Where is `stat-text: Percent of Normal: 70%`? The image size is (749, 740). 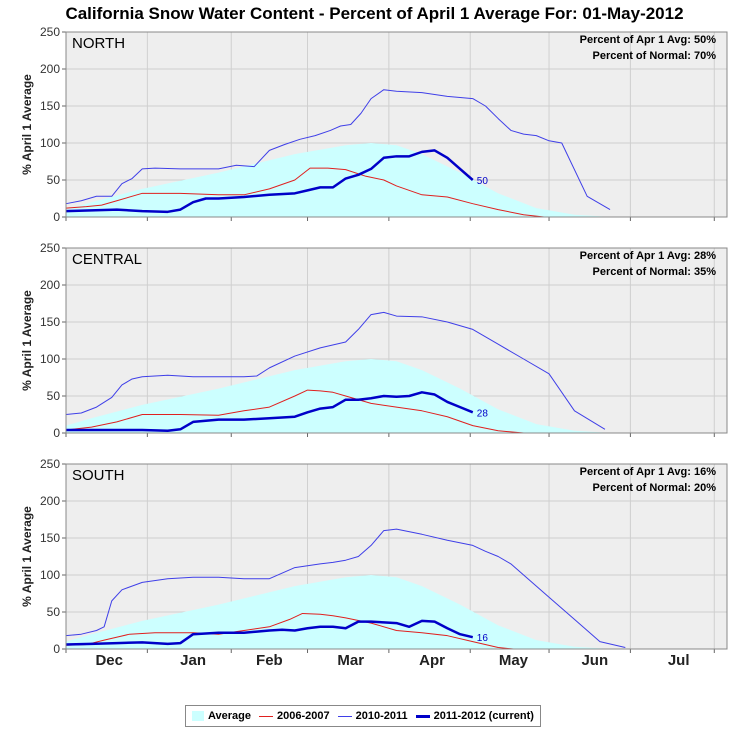
stat-text: Percent of Normal: 70% is located at coordinates (655, 56).